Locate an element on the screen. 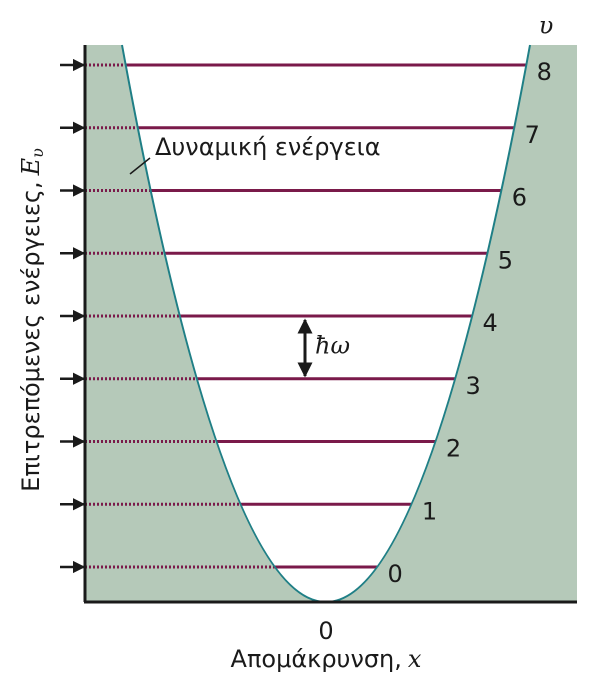  level-label: 4 is located at coordinates (490, 323).